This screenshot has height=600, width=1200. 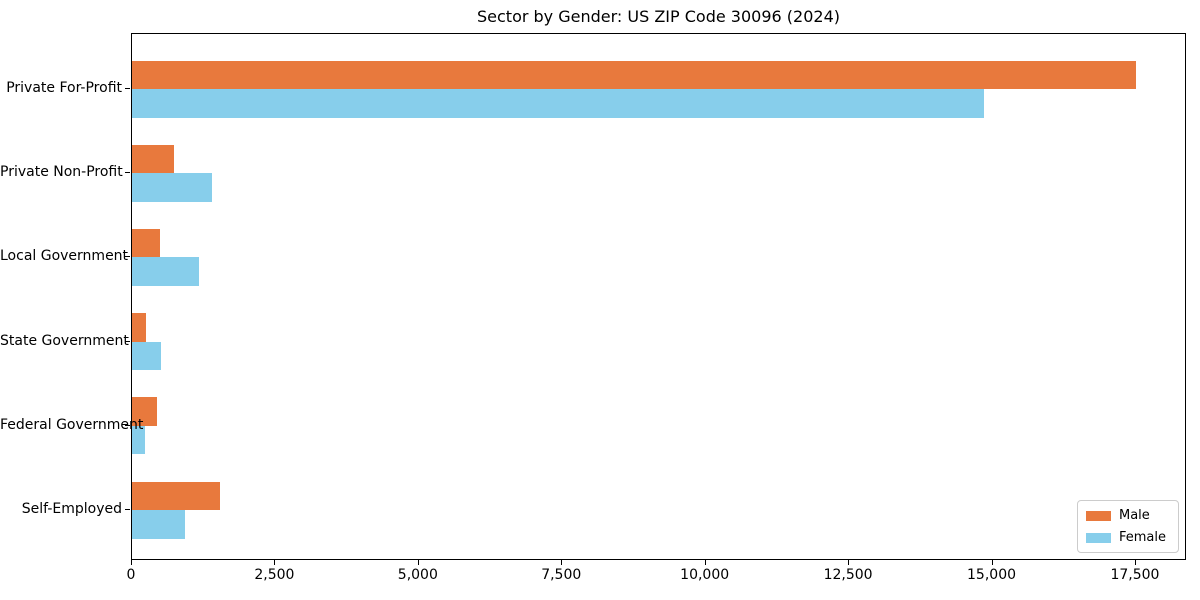 What do you see at coordinates (146, 243) in the screenshot?
I see `bar-male-local-government` at bounding box center [146, 243].